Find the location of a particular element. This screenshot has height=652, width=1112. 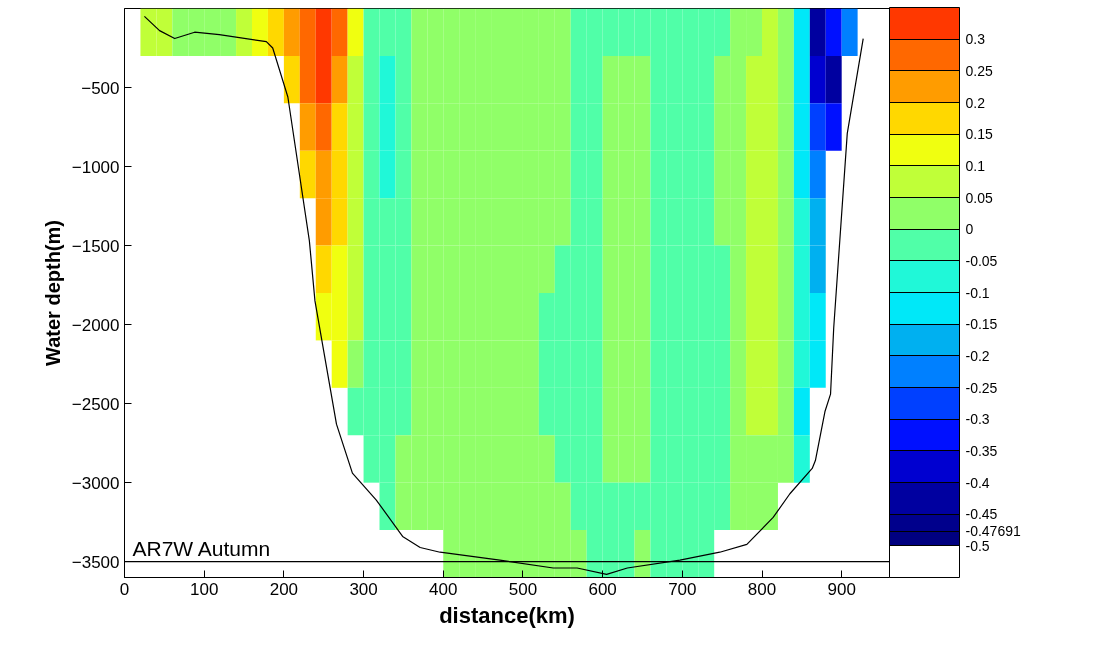

x-tick-label: 400 is located at coordinates (443, 589).